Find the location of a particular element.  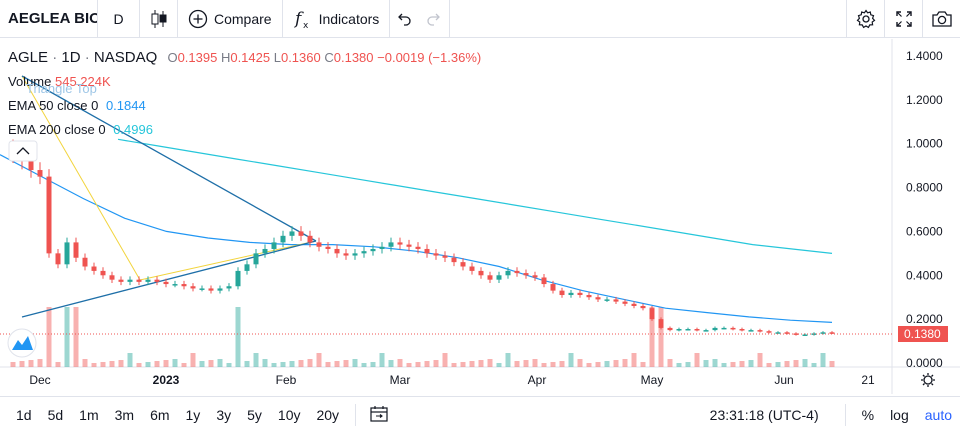

clock: 23:31:18 (UTC-4) is located at coordinates (764, 415).